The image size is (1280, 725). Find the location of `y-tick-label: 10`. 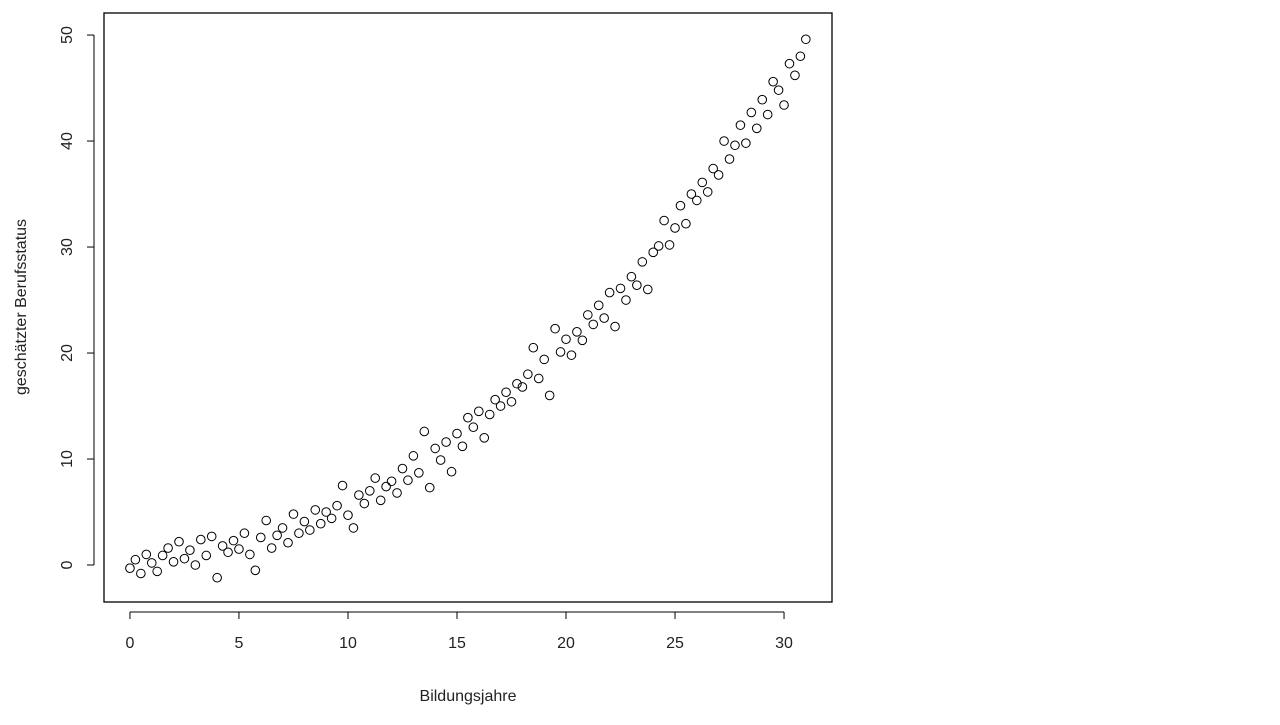

y-tick-label: 10 is located at coordinates (67, 459).